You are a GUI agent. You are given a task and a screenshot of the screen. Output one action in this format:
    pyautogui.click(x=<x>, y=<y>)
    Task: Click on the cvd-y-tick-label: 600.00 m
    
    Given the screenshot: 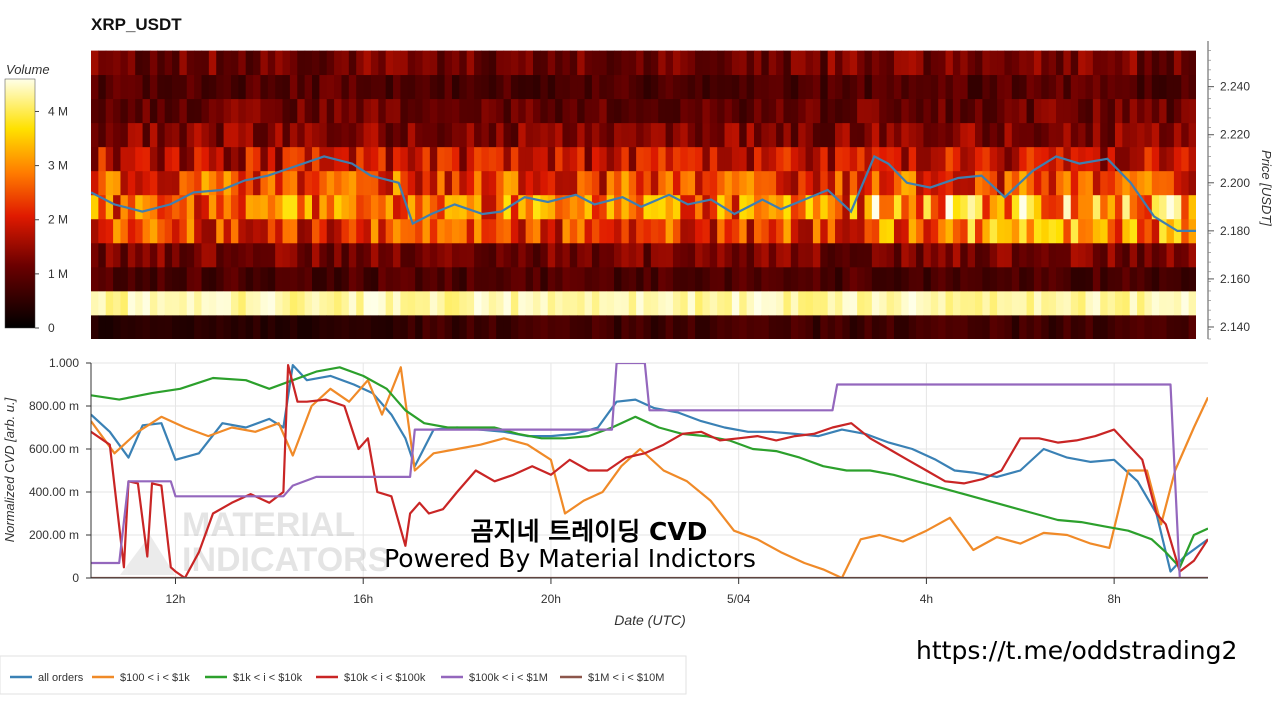 What is the action you would take?
    pyautogui.click(x=54, y=449)
    